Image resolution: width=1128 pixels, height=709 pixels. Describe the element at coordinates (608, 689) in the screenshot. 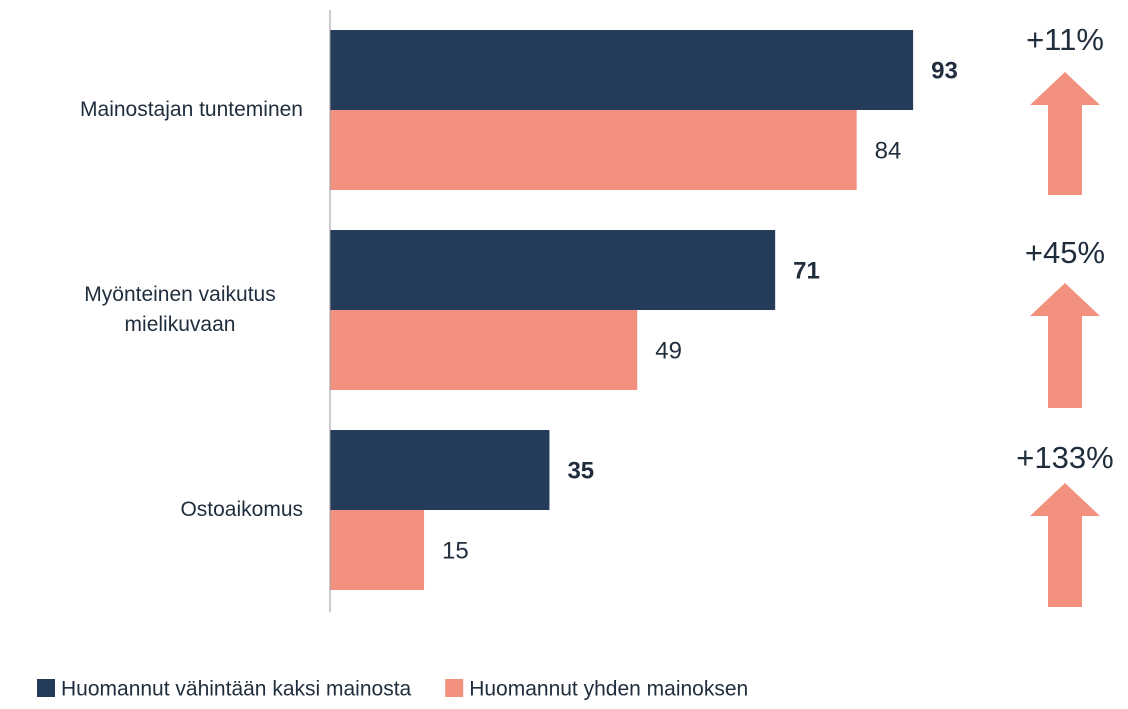

I see `legend-label: Huomannut yhden mainoksen` at that location.